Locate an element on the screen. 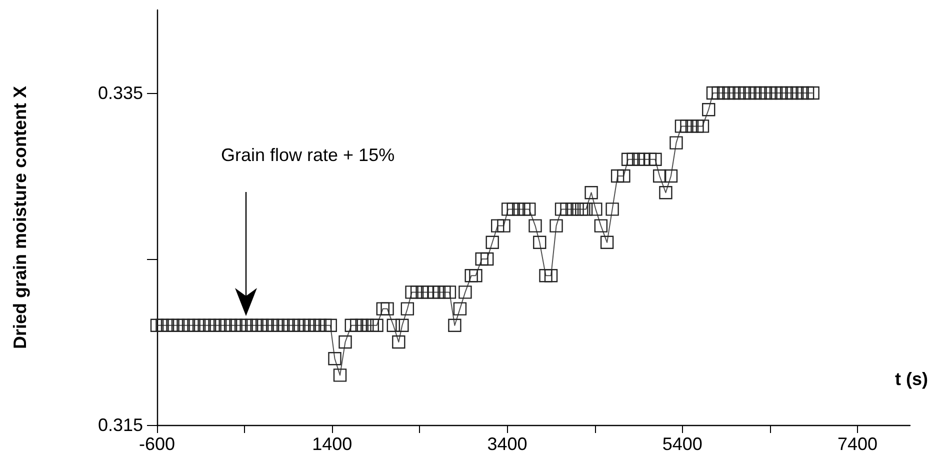 This screenshot has height=469, width=930. x-tick-label: 7400 is located at coordinates (857, 444).